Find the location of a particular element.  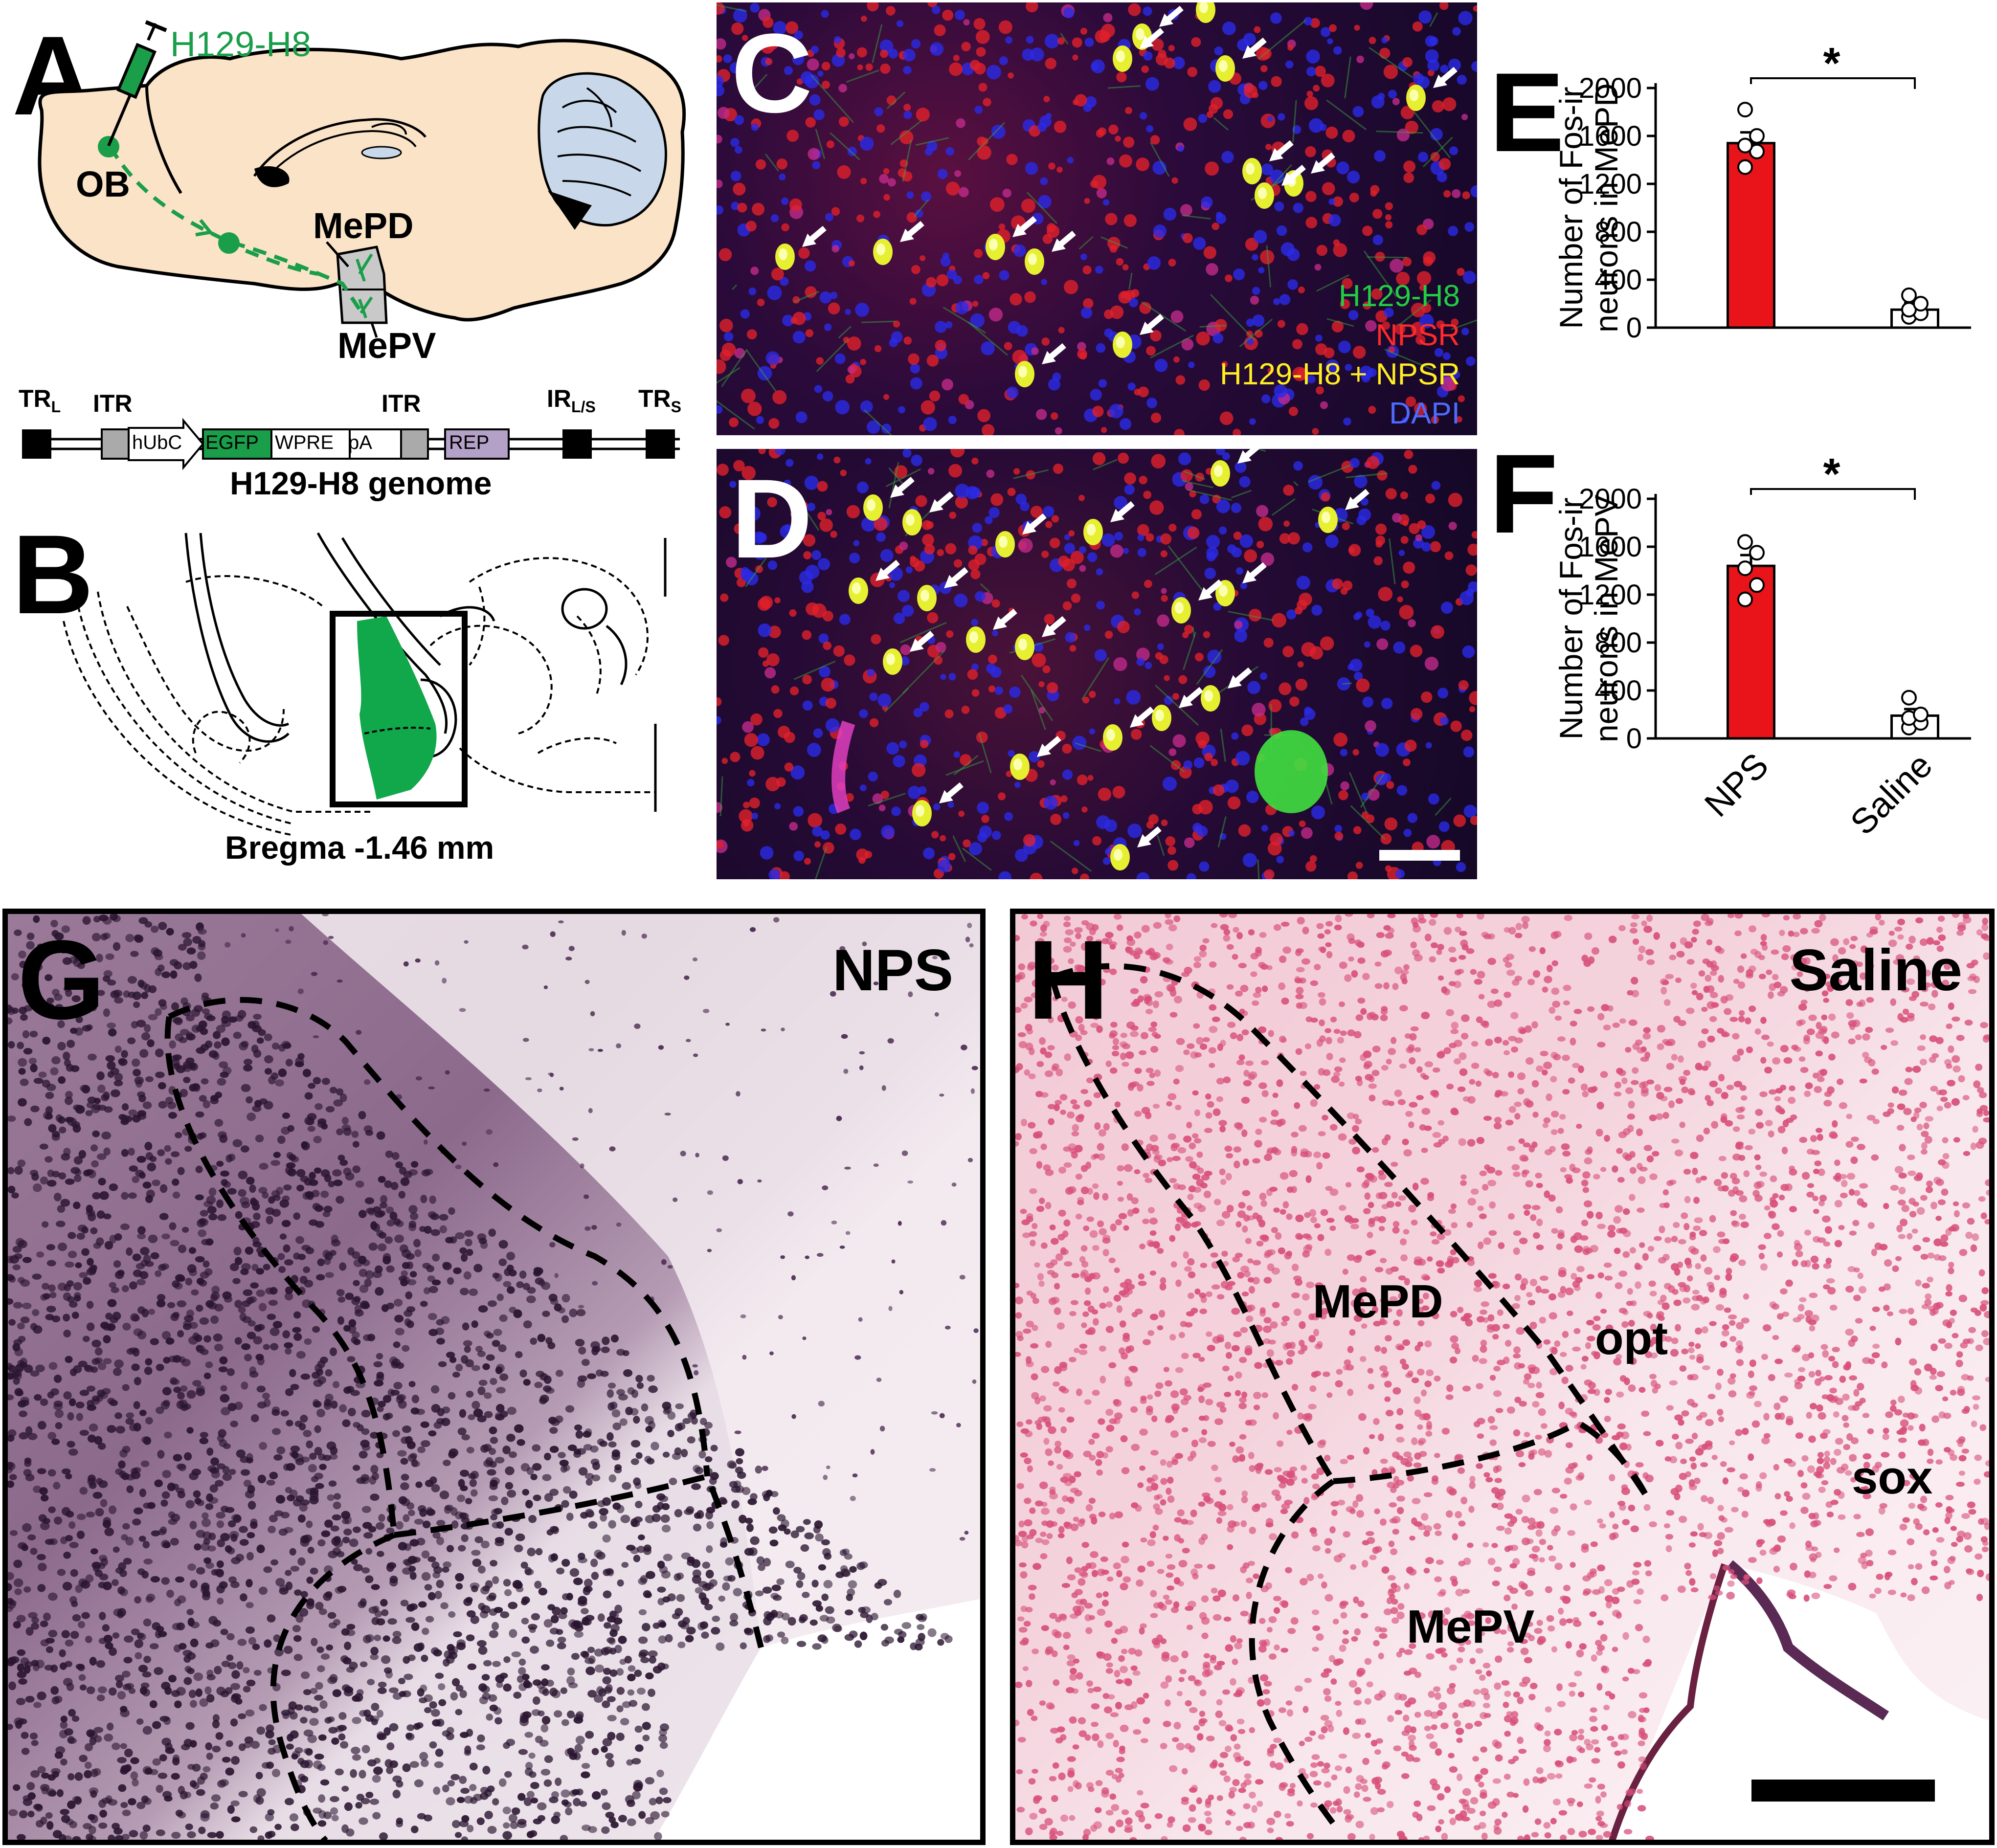

region-outline-h is located at coordinates (1349, 1394).